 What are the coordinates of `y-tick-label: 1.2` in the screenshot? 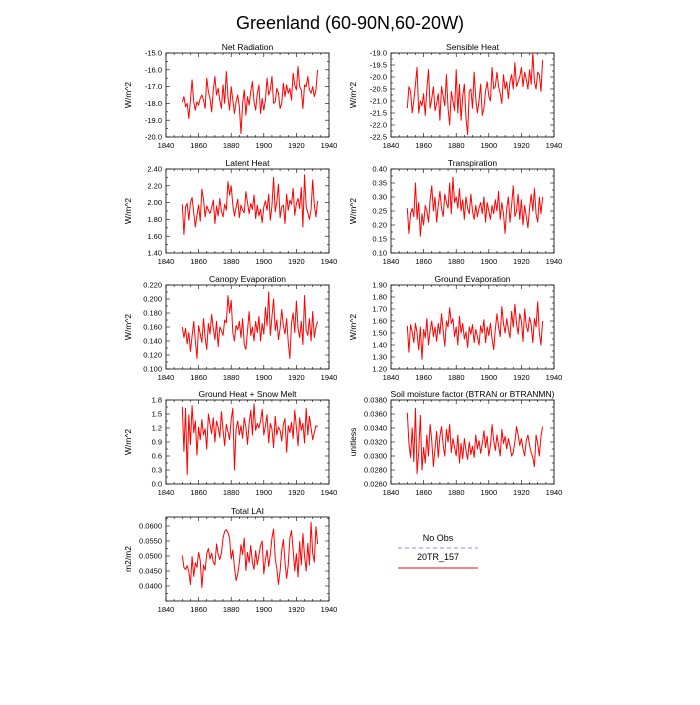 It's located at (157, 428).